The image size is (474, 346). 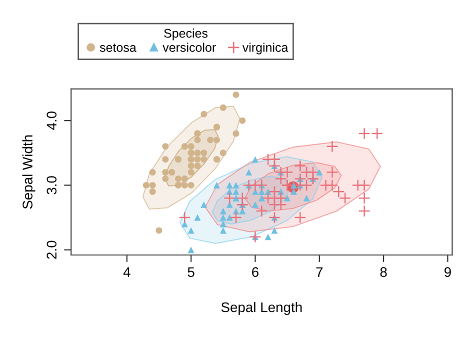 What do you see at coordinates (191, 272) in the screenshot?
I see `x-tick-label: 5` at bounding box center [191, 272].